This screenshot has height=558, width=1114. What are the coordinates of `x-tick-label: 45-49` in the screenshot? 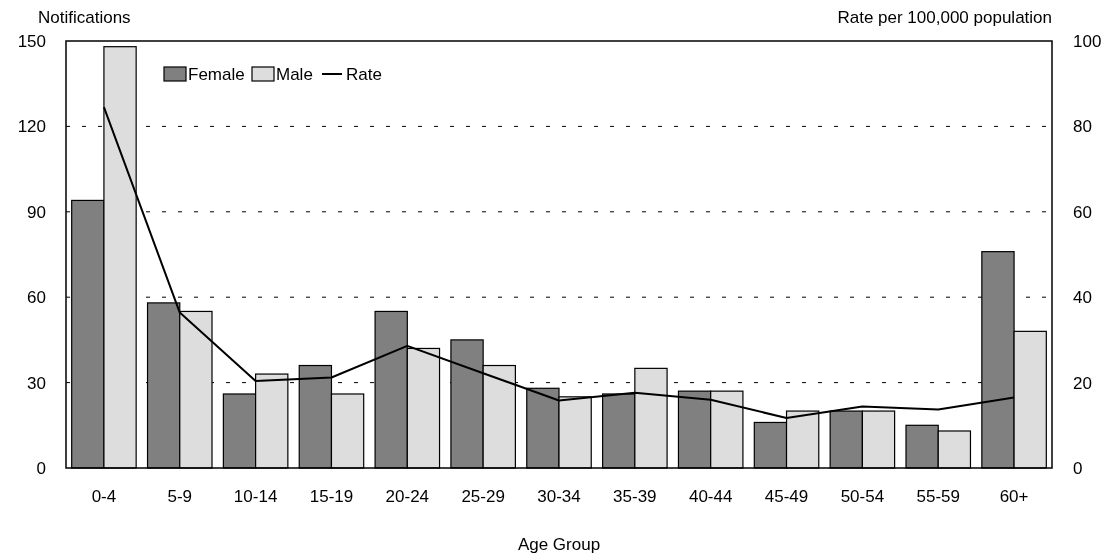 It's located at (786, 496).